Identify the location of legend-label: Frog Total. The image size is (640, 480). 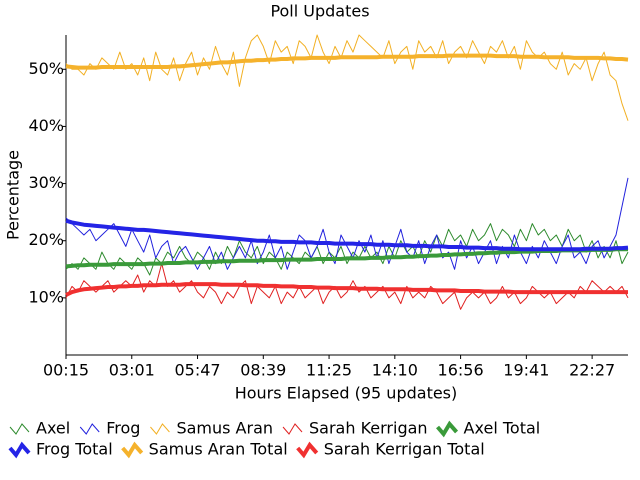
(74, 449).